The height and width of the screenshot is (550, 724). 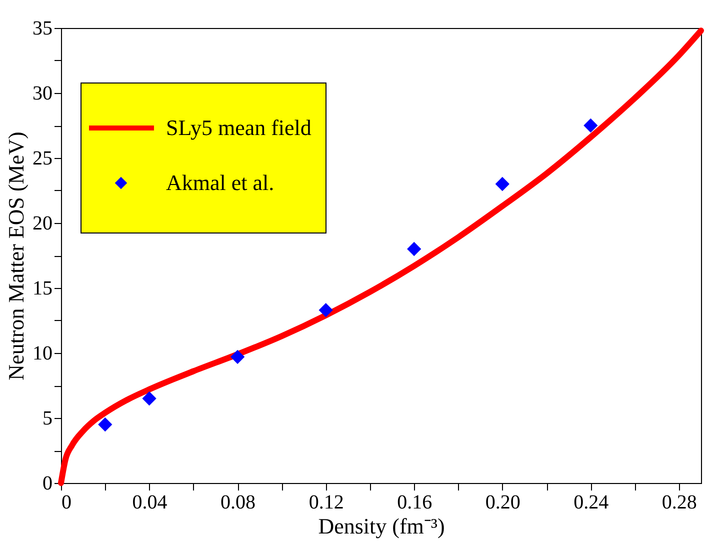 I want to click on legend-label: SLy5 mean field, so click(x=239, y=127).